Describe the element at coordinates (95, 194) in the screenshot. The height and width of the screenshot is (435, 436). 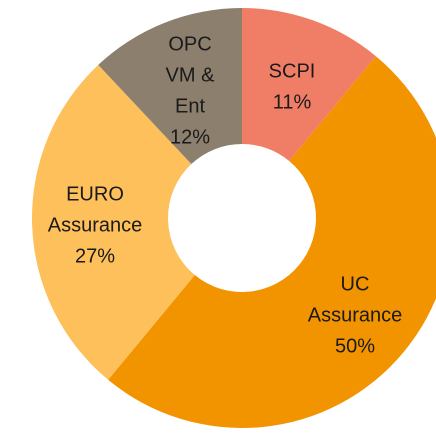
I see `slice-label: EURO` at that location.